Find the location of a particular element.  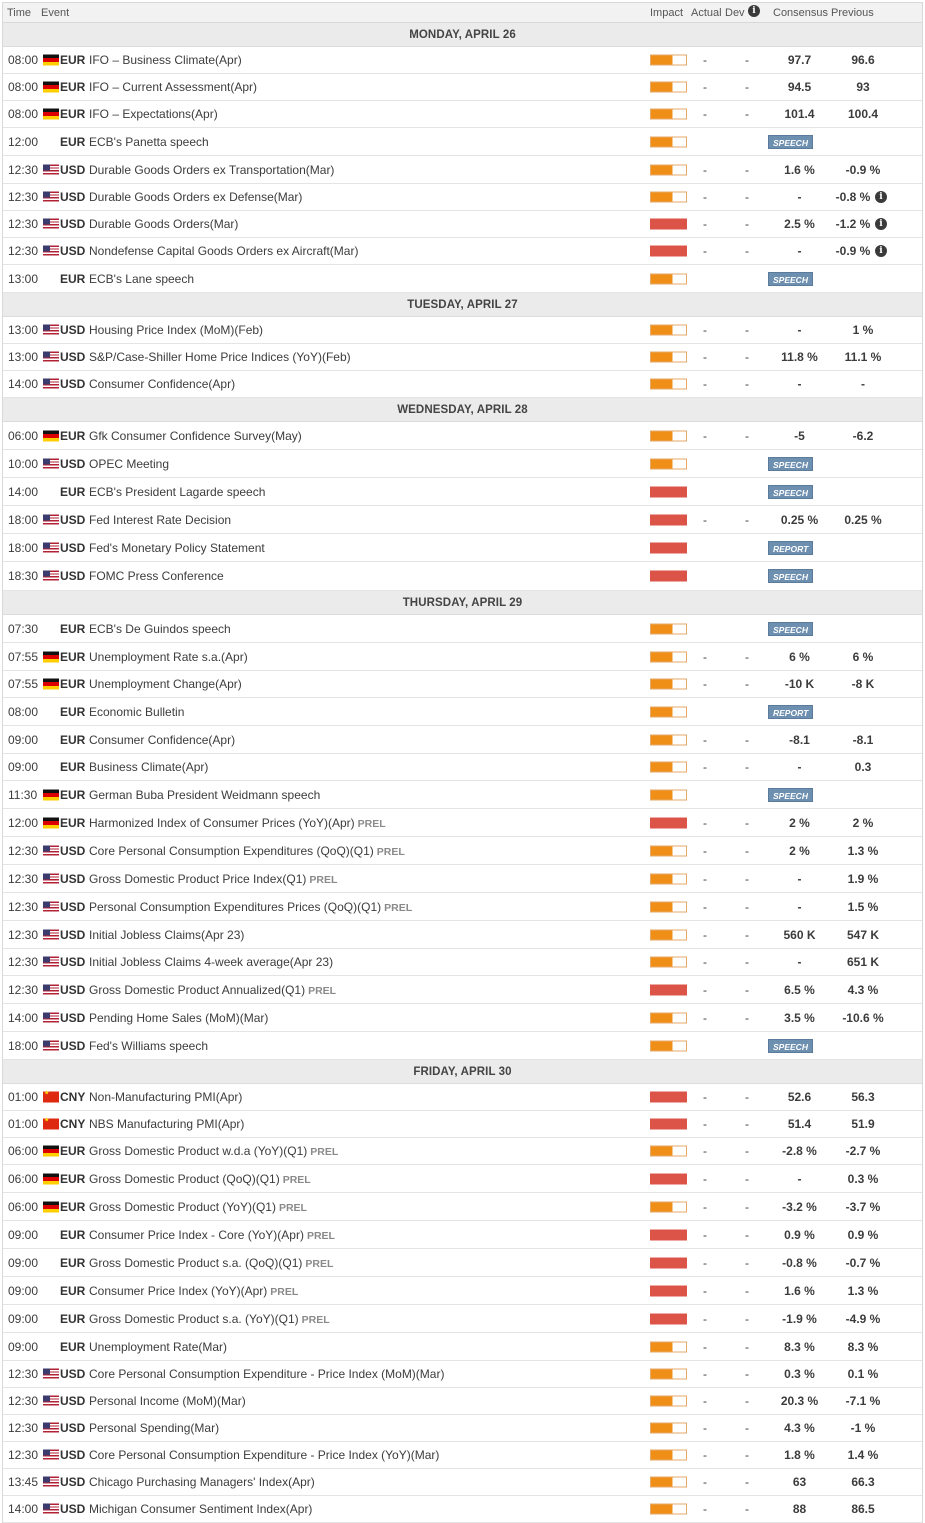

event-name: Durable Goods Orders(Mar) is located at coordinates (163, 224).